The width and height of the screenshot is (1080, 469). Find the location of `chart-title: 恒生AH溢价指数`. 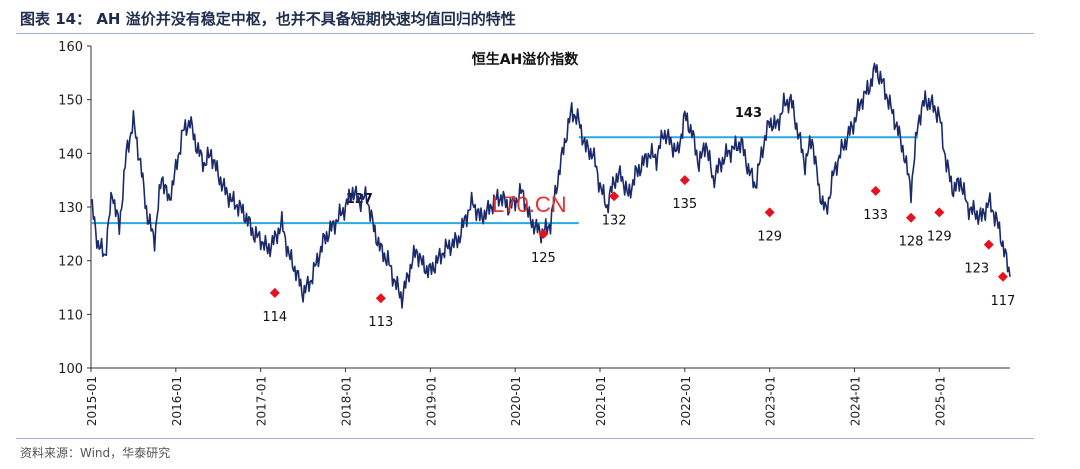

chart-title: 恒生AH溢价指数 is located at coordinates (526, 59).